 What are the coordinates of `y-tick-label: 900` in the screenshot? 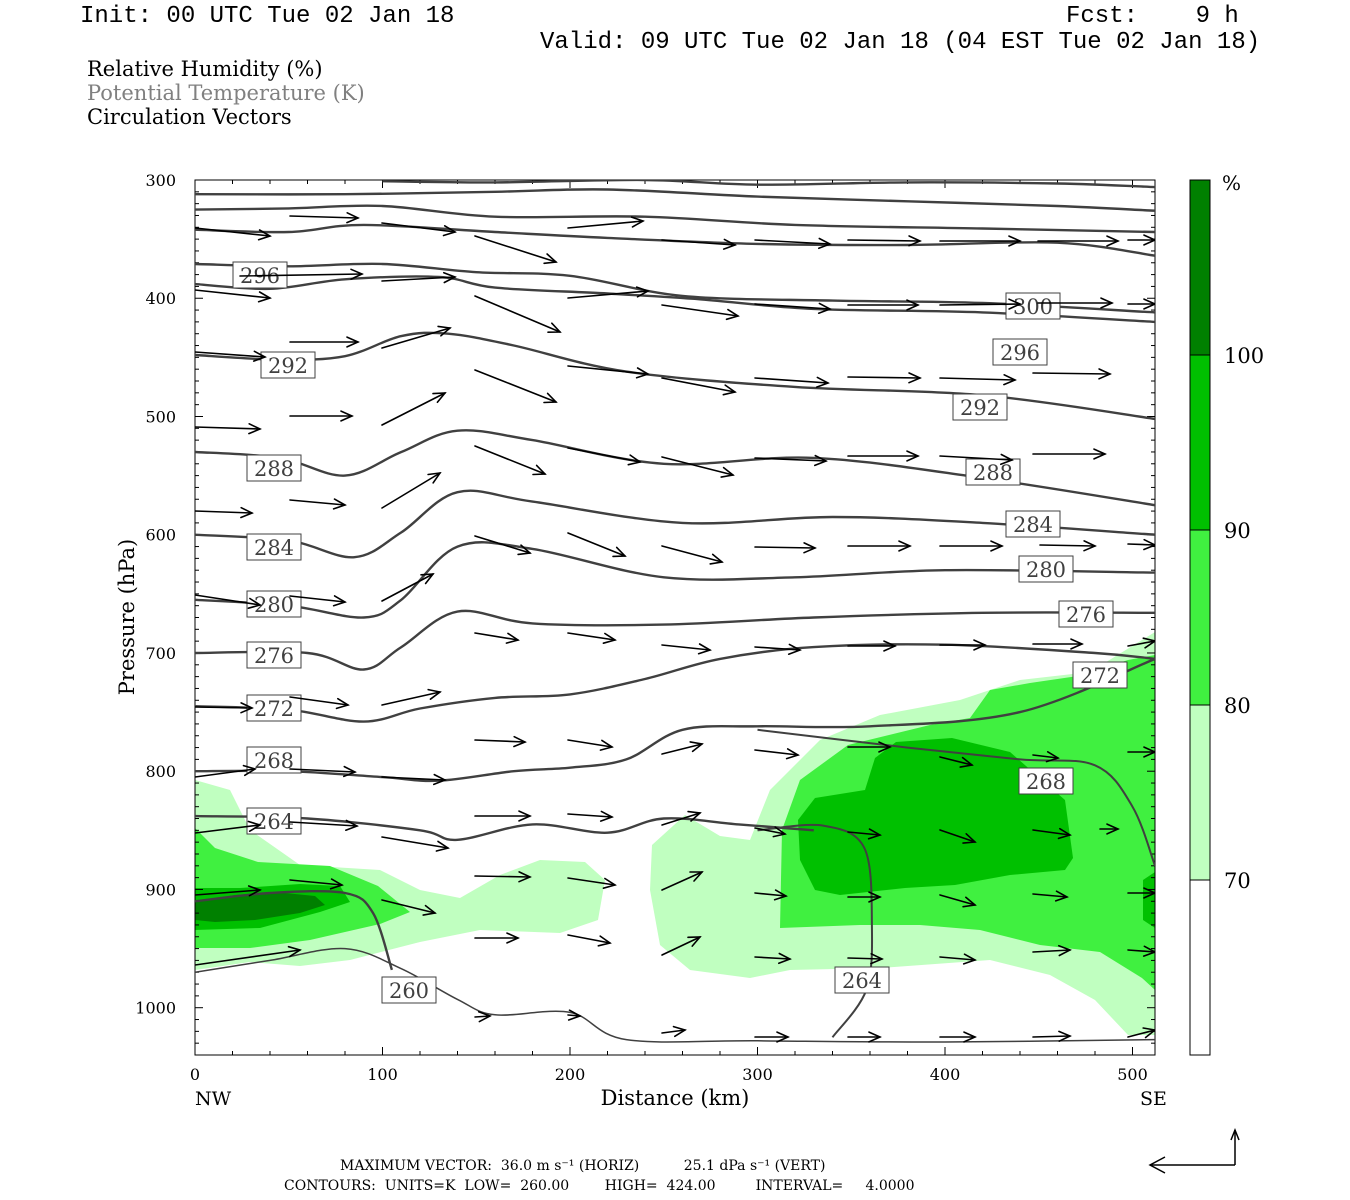 It's located at (160, 889).